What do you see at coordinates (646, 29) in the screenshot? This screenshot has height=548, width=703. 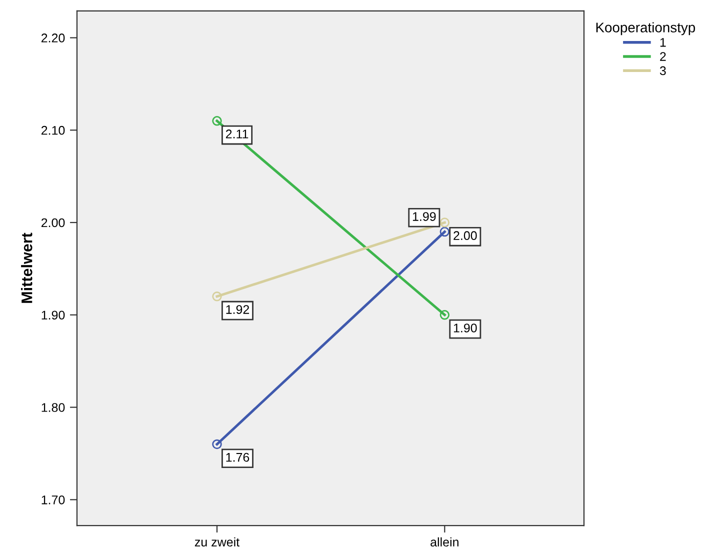 I see `legend-title: Kooperationstyp` at bounding box center [646, 29].